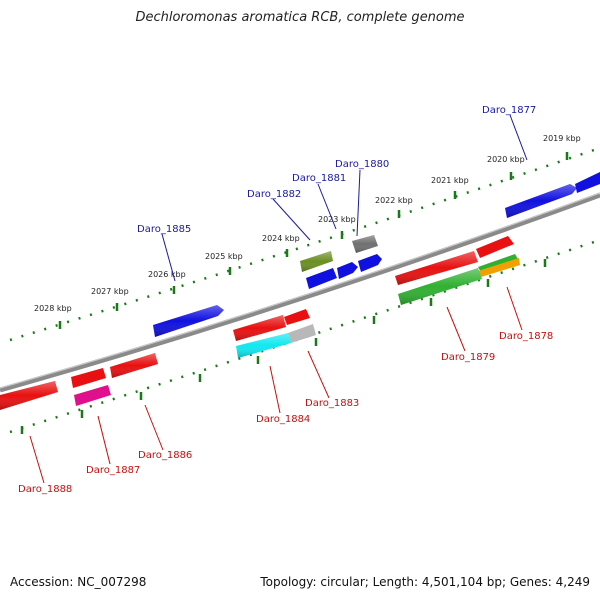  Describe the element at coordinates (113, 470) in the screenshot. I see `gene-label-daro-1887: Daro_1887` at that location.